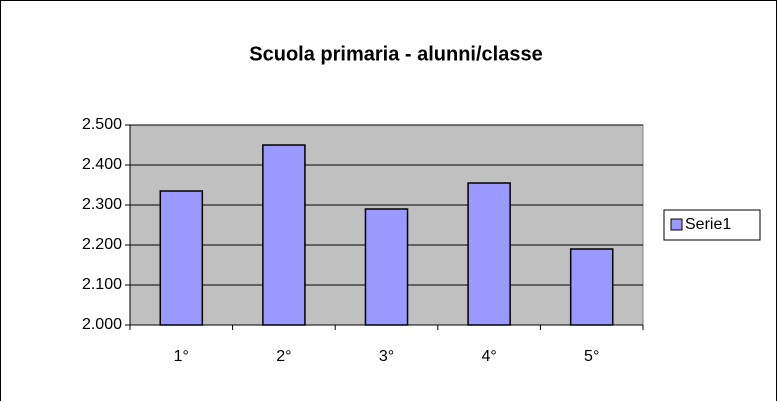 This screenshot has width=777, height=401. Describe the element at coordinates (488, 356) in the screenshot. I see `x-tick-label: 4°` at that location.